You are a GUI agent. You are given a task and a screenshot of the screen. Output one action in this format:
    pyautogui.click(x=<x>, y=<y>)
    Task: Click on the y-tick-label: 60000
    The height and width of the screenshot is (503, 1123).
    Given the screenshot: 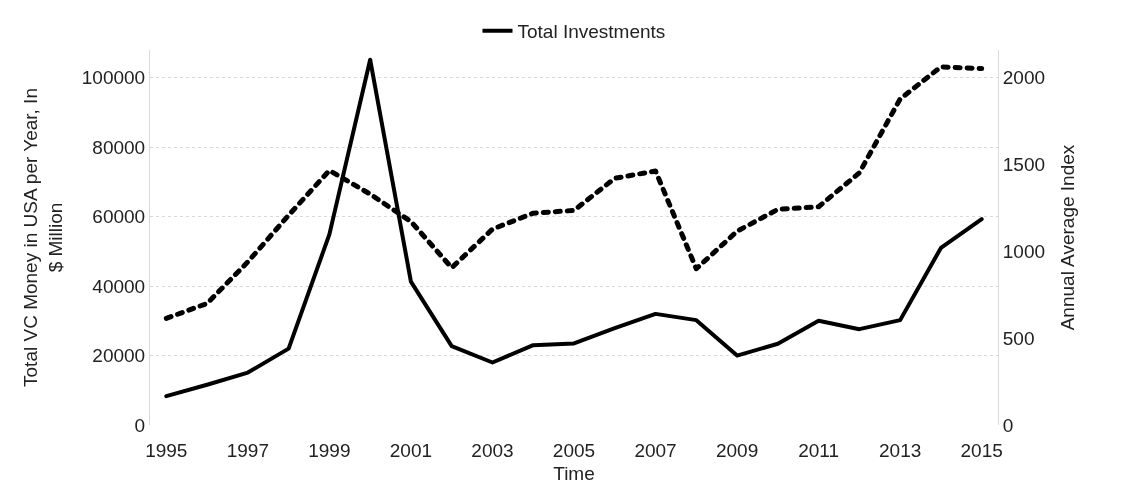 What is the action you would take?
    pyautogui.click(x=119, y=217)
    